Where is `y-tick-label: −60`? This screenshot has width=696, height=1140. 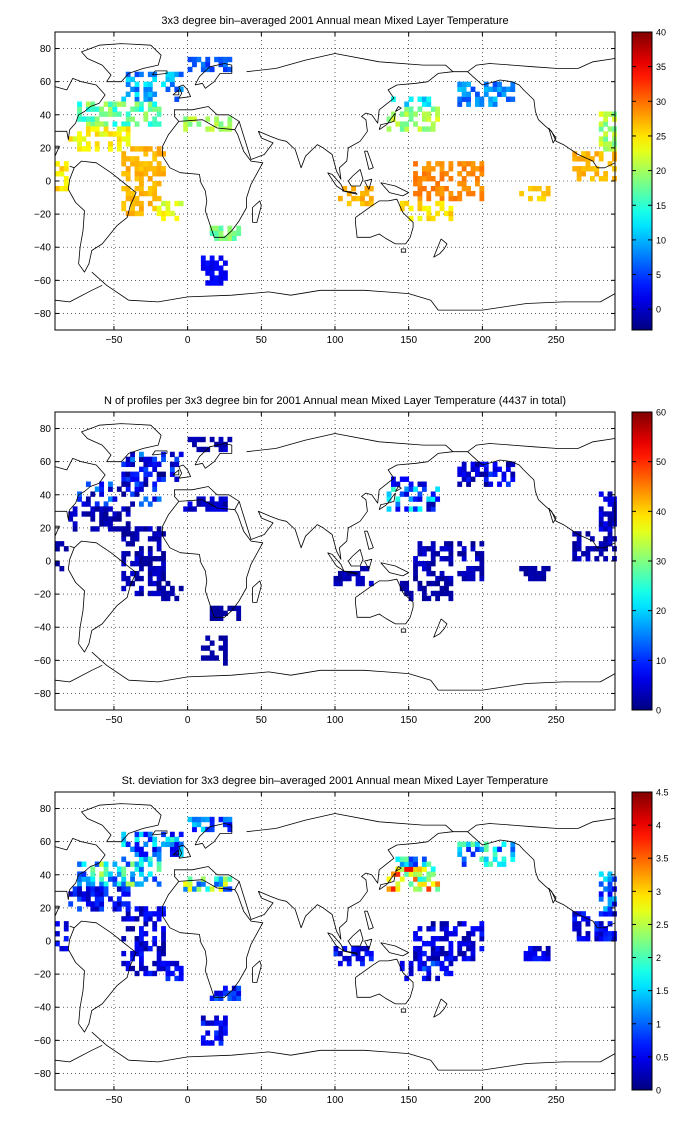 y-tick-label: −60 is located at coordinates (42, 1041).